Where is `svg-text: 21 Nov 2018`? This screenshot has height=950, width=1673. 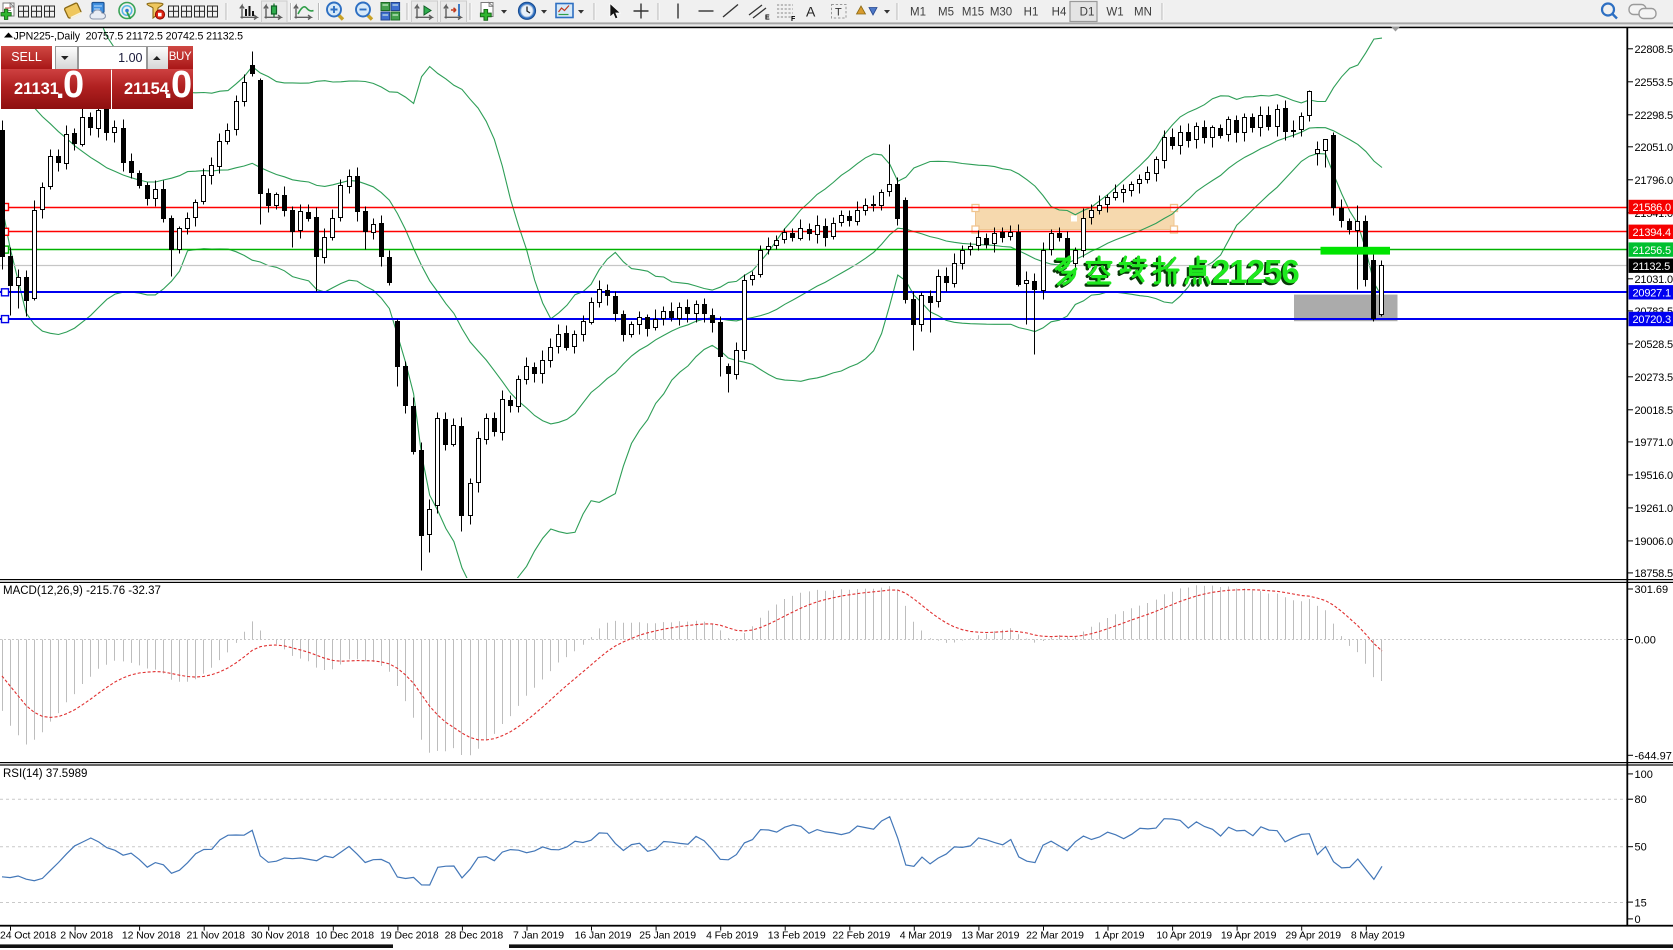
svg-text: 21 Nov 2018 is located at coordinates (215, 936).